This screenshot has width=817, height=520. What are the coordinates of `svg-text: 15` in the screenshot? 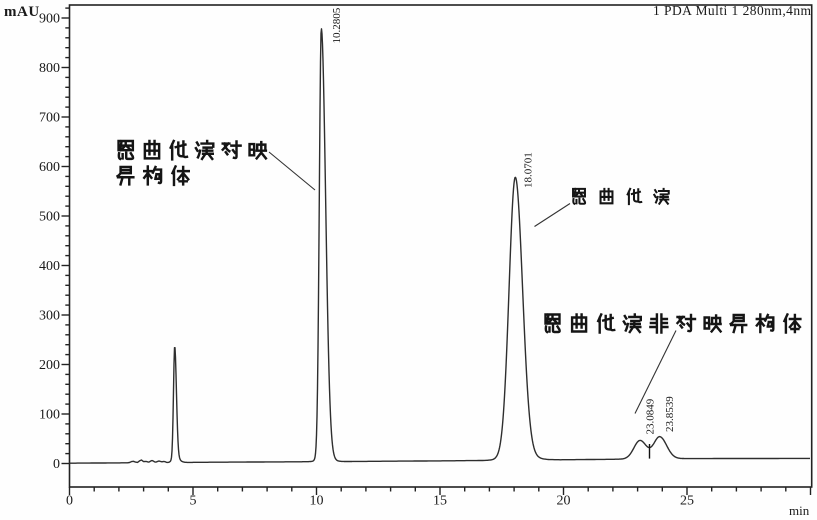 It's located at (440, 501).